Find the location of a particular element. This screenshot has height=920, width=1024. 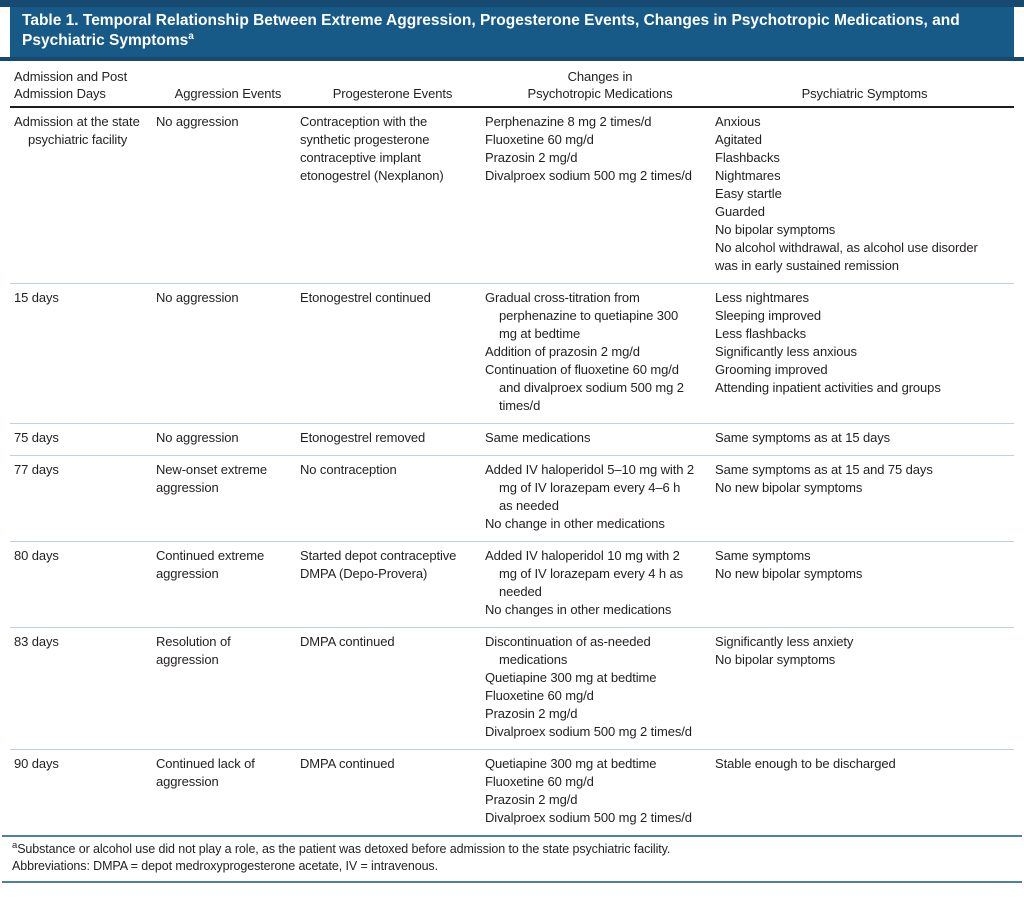

cell-aggression: Resolution of aggression is located at coordinates (228, 687).